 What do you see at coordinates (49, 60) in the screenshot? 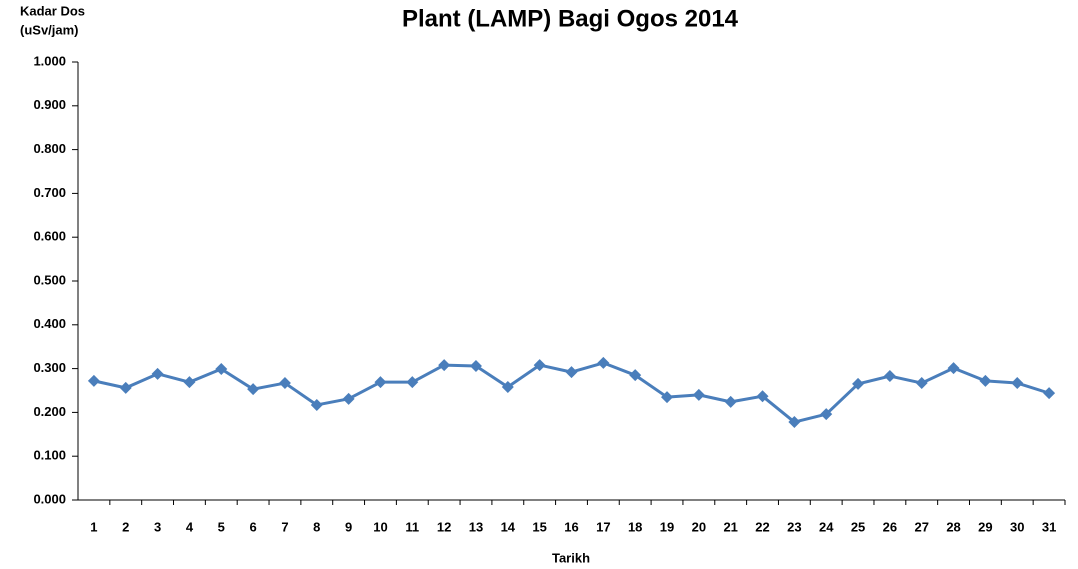
I see `y-tick-label: 1.000` at bounding box center [49, 60].